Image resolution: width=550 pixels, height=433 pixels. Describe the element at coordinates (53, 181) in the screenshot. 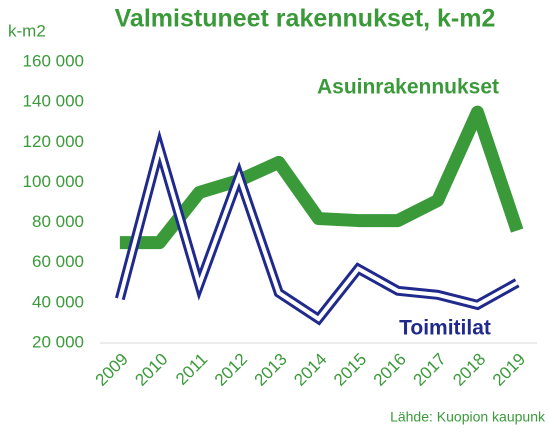

I see `y-tick-label: 100 000` at that location.